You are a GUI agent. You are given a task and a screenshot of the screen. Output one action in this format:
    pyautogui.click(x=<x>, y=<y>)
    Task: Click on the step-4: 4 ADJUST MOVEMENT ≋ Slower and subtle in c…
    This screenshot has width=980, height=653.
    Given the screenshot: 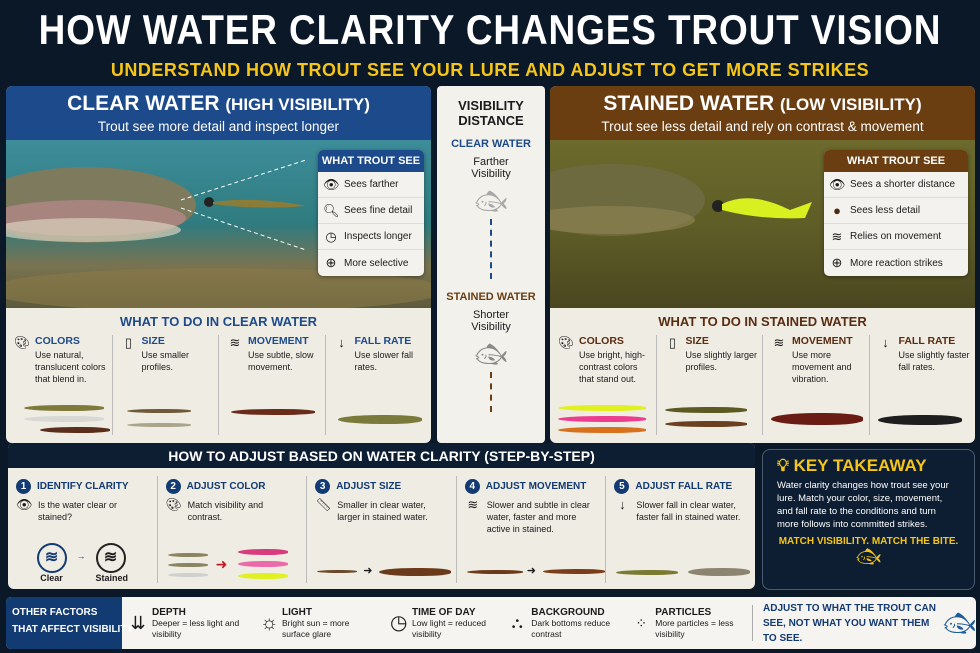 What is the action you would take?
    pyautogui.click(x=532, y=529)
    